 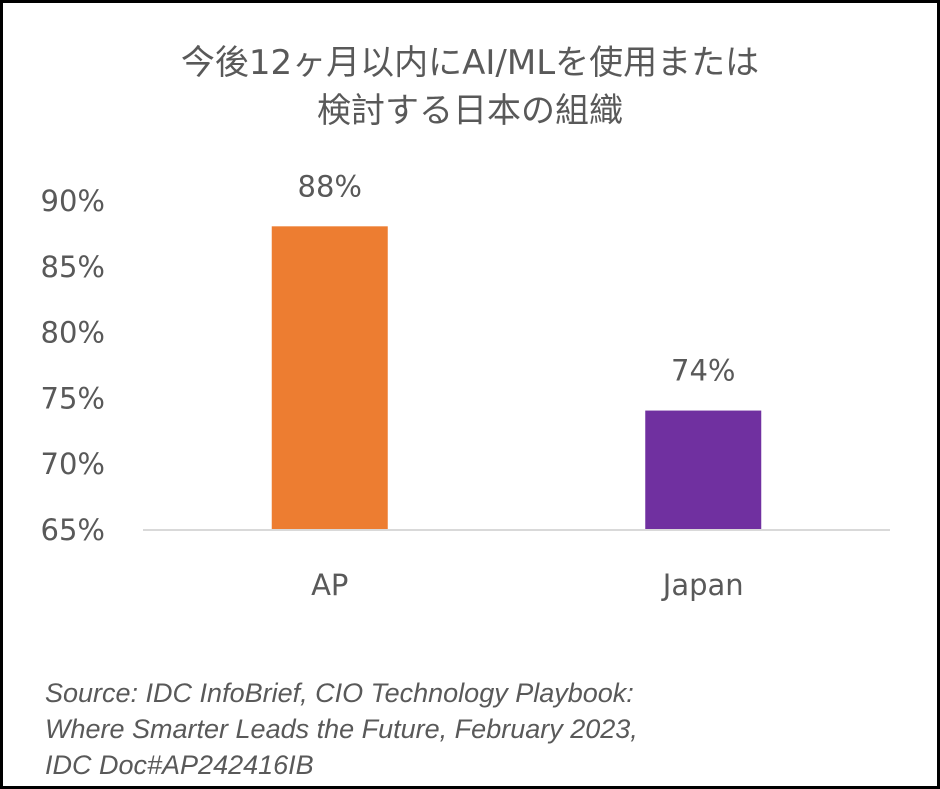 What do you see at coordinates (73, 464) in the screenshot?
I see `y-tick-label: 70%` at bounding box center [73, 464].